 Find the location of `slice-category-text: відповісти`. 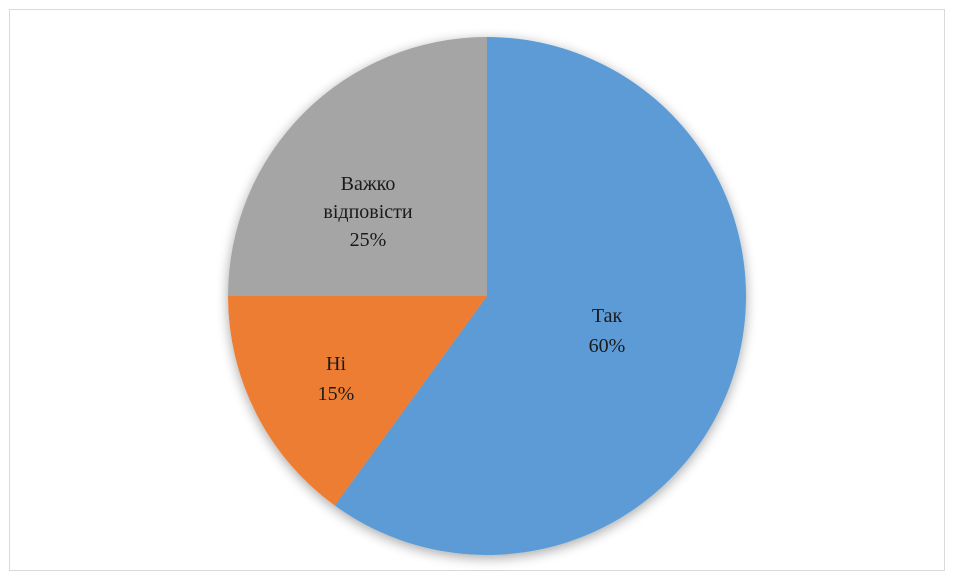

slice-category-text: відповісти is located at coordinates (367, 212).